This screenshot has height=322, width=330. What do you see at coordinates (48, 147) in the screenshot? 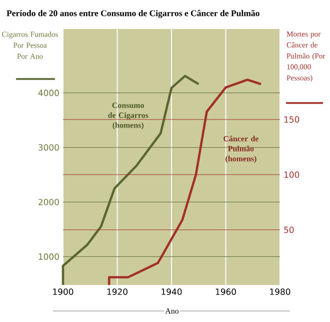
I see `y-tick-label: 3000` at bounding box center [48, 147].